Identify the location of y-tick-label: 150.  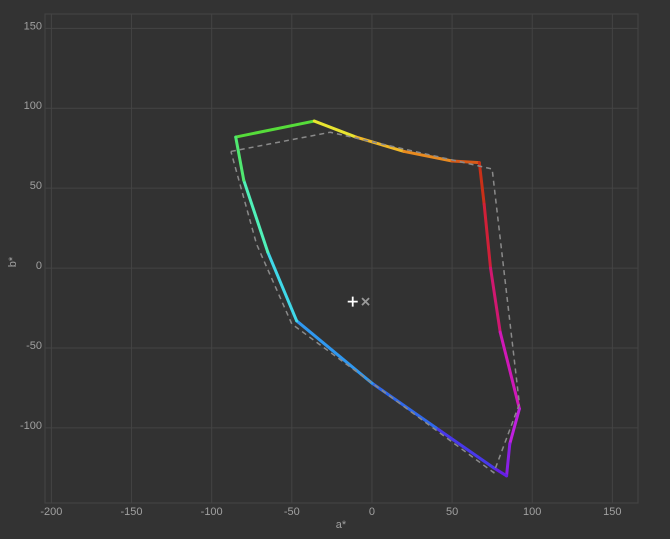
(33, 26).